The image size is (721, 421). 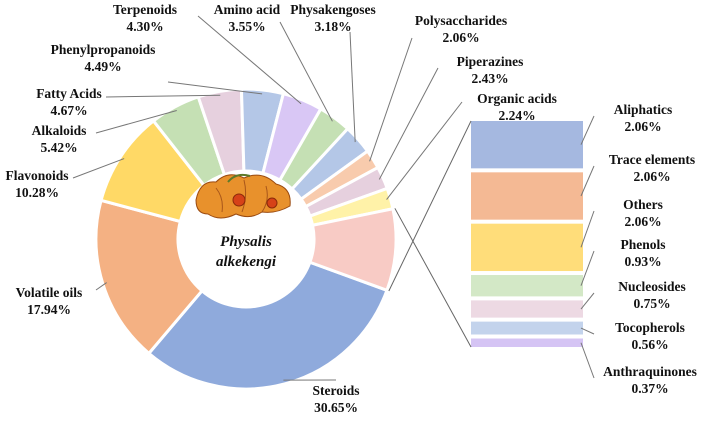 I want to click on label-trace-elements: Trace elements, so click(x=652, y=159).